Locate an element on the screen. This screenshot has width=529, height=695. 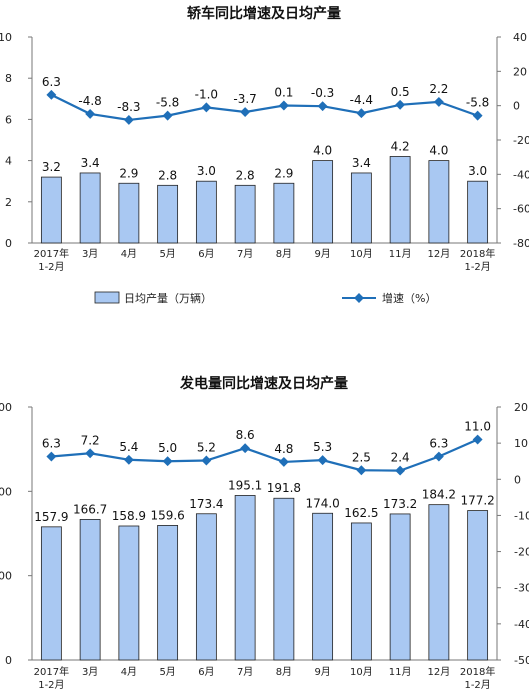
chart-title: 发电量同比增速及日均产量 is located at coordinates (263, 383).